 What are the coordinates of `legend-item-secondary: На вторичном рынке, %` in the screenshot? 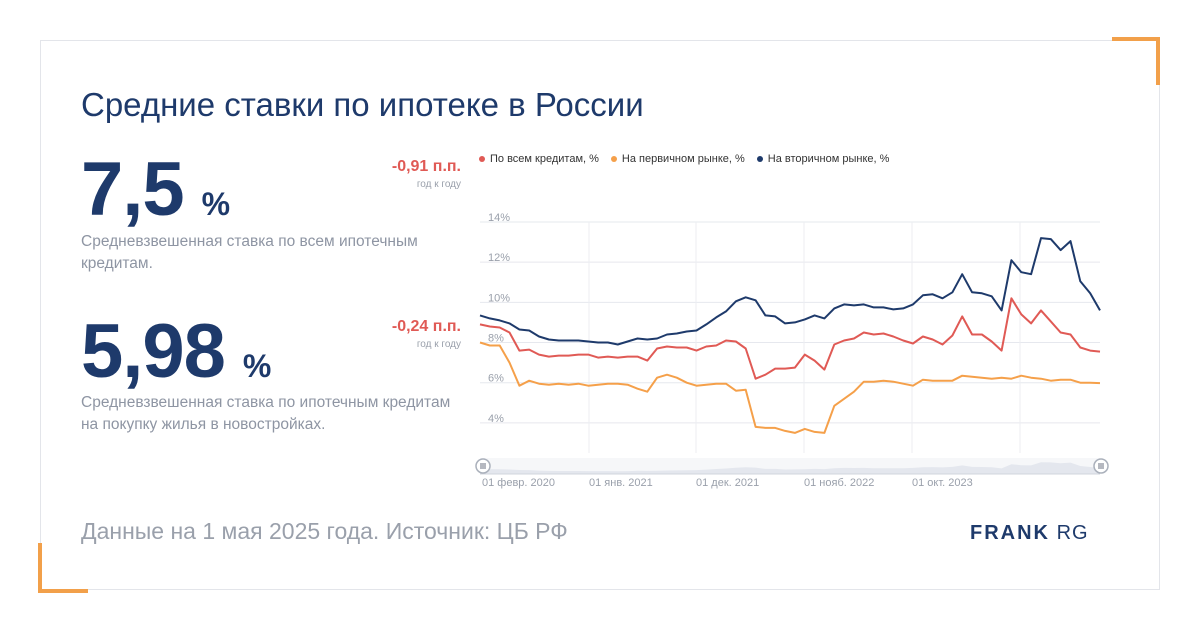 It's located at (823, 159).